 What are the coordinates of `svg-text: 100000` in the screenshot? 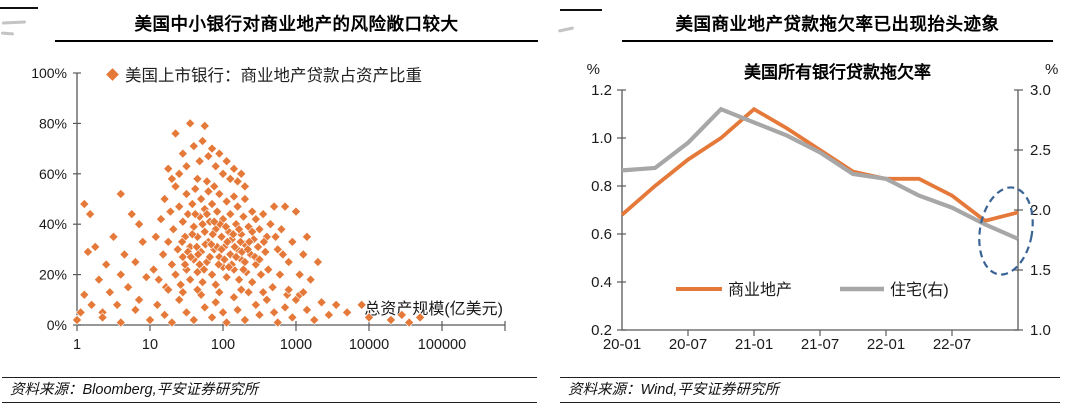 It's located at (442, 345).